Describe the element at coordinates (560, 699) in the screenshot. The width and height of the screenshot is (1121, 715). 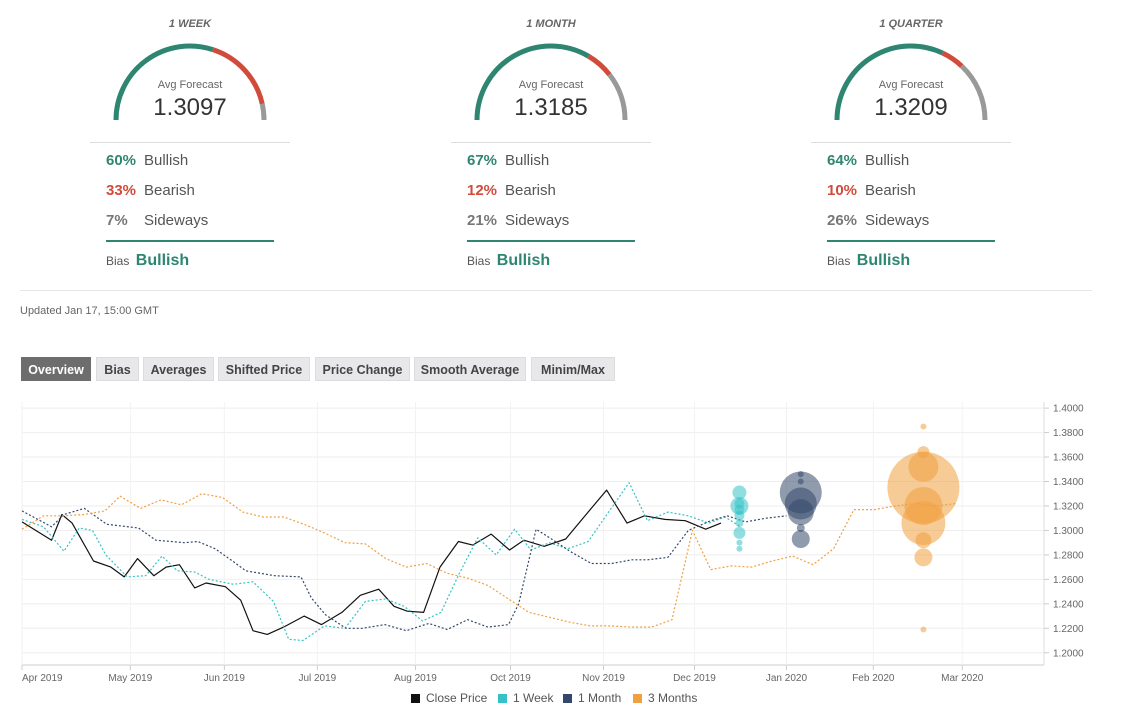
I see `chart-legend: Close Price 1 Week 1 Month 3 Months` at that location.